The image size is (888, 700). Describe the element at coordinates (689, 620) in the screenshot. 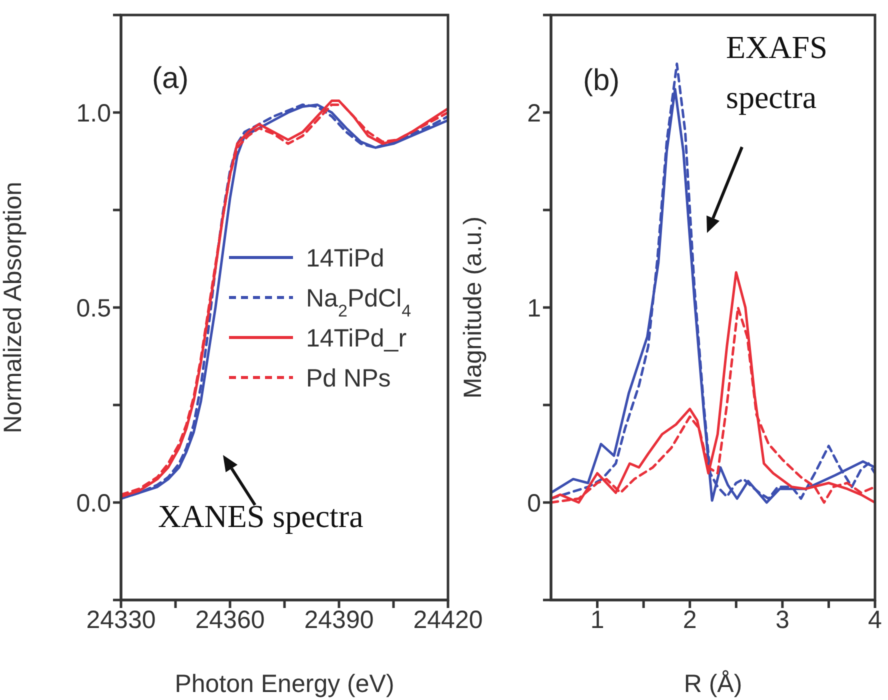

I see `x-tick-label: 2` at that location.